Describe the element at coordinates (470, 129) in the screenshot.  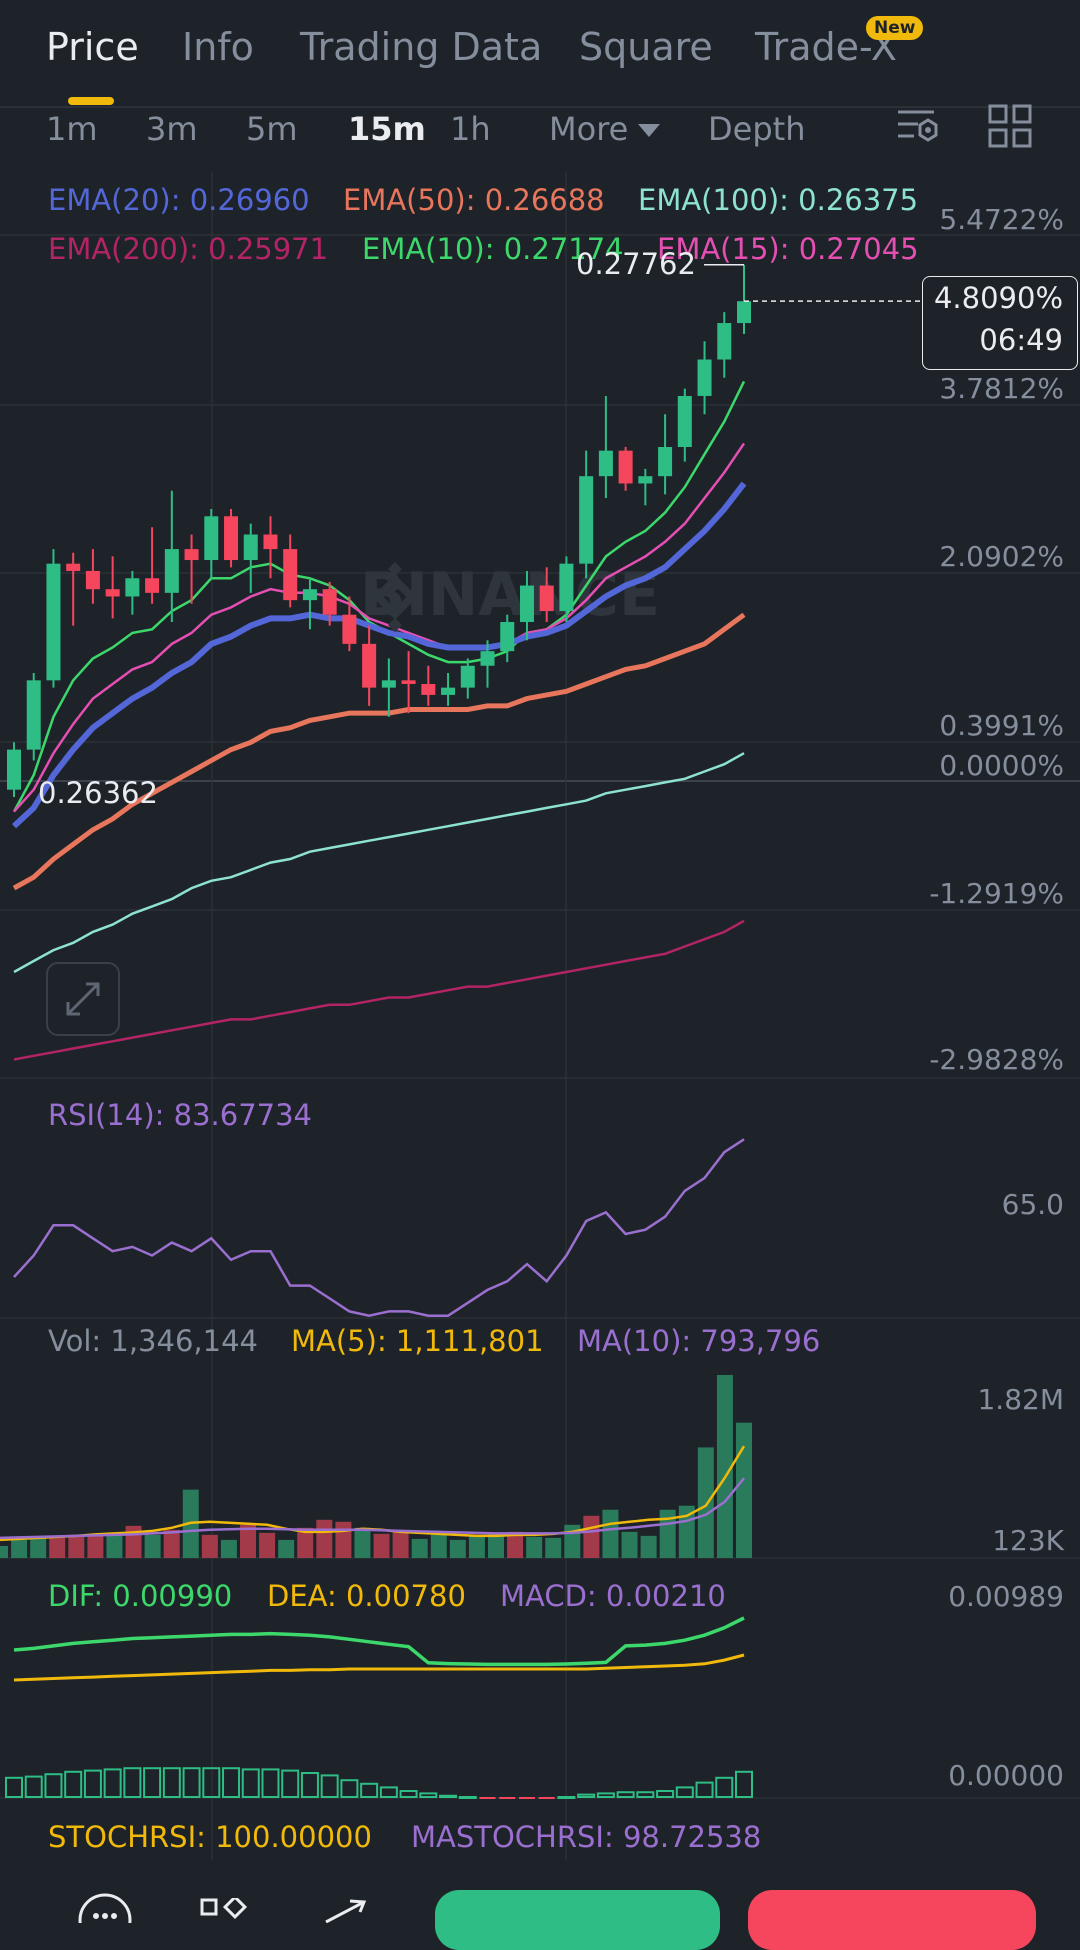
I see `interval-1h: 1h` at that location.